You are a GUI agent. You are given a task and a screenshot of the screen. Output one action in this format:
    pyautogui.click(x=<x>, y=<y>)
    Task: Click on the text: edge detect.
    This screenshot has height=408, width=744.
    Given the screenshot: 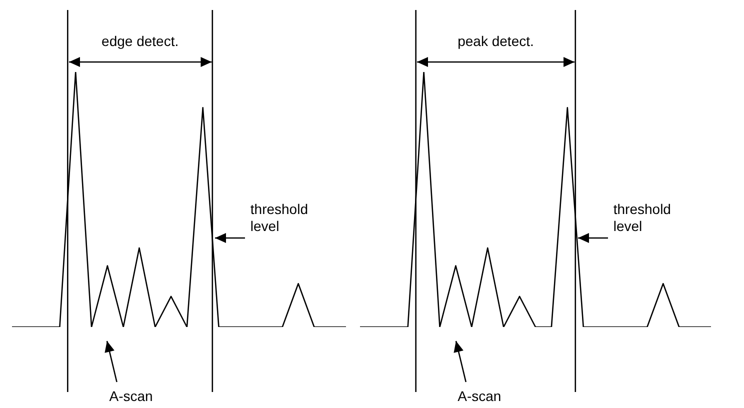 What is the action you would take?
    pyautogui.click(x=140, y=41)
    